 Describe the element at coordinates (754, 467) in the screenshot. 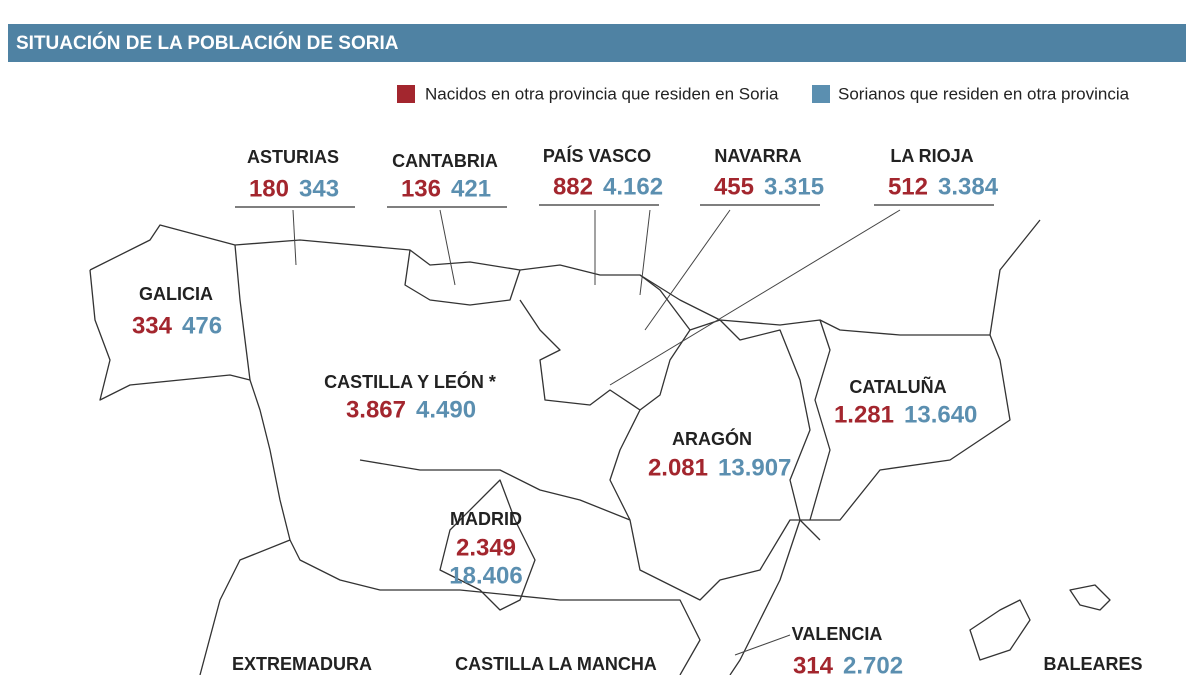

I see `sorians-value: 13.907` at that location.